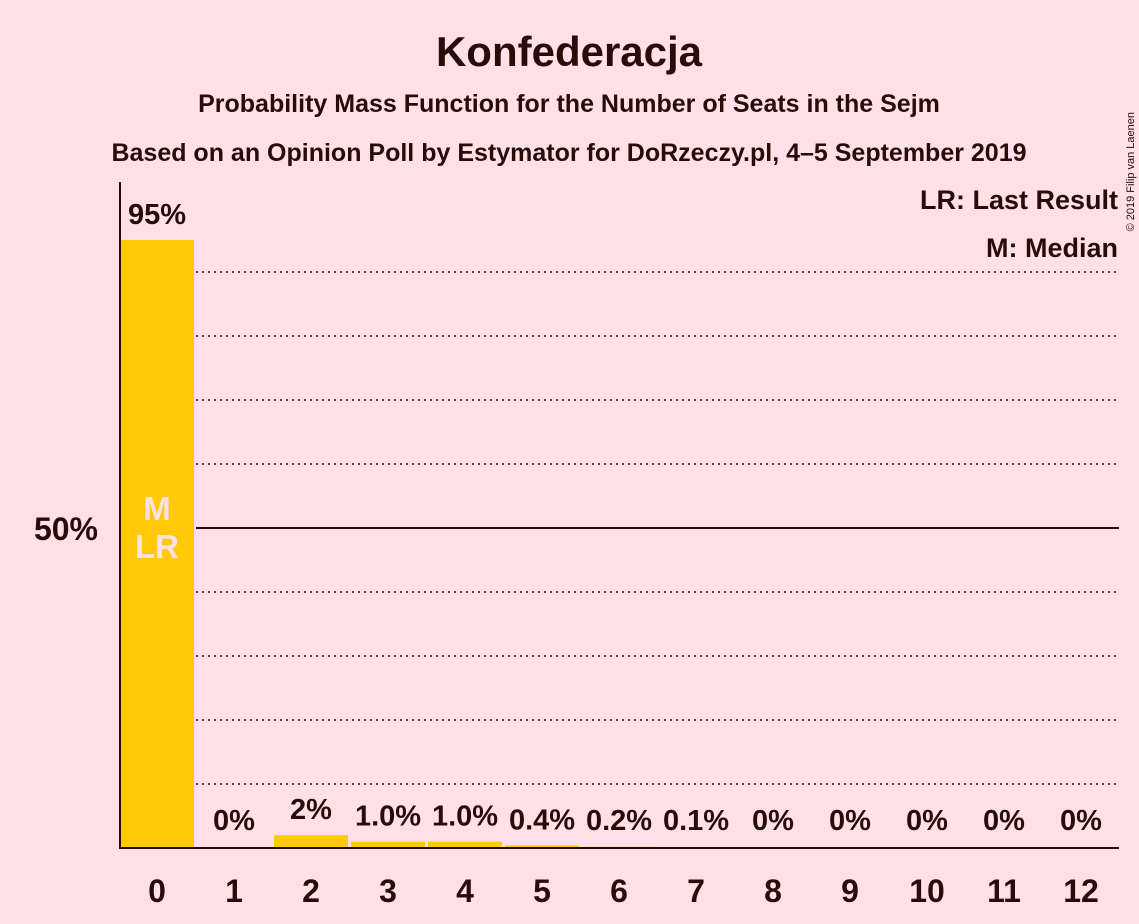 This screenshot has height=924, width=1139. What do you see at coordinates (66, 529) in the screenshot?
I see `y-tick-label: 50%` at bounding box center [66, 529].